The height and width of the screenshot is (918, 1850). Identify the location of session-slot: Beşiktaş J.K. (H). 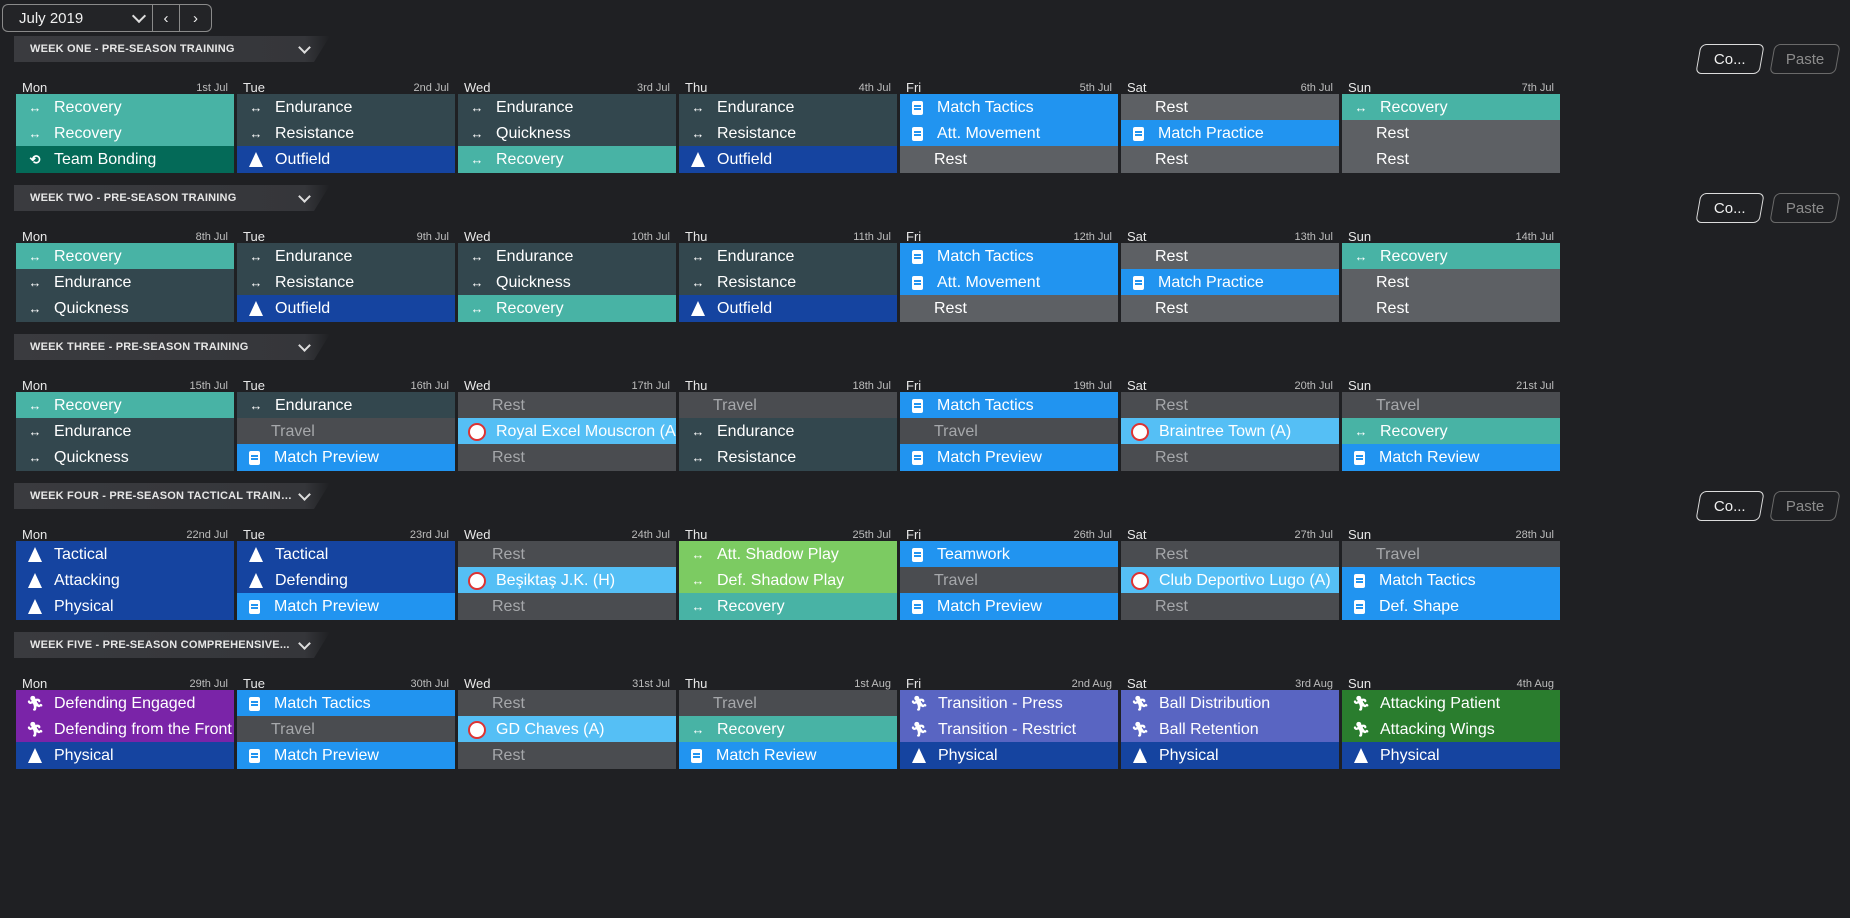
(567, 580).